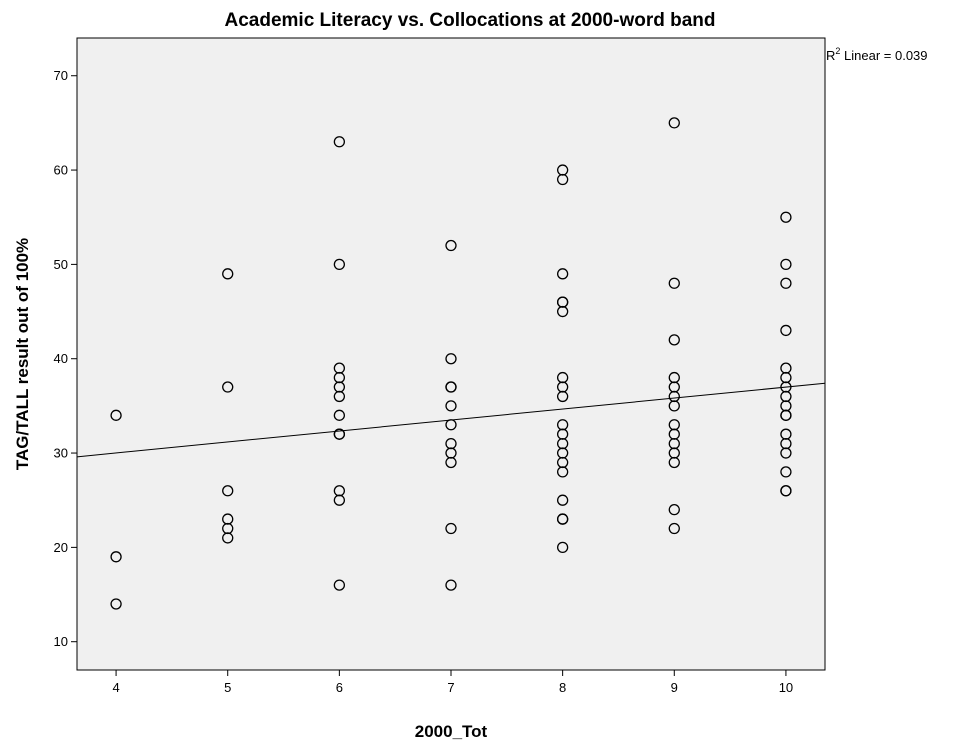  I want to click on x-tick-label: 6, so click(339, 687).